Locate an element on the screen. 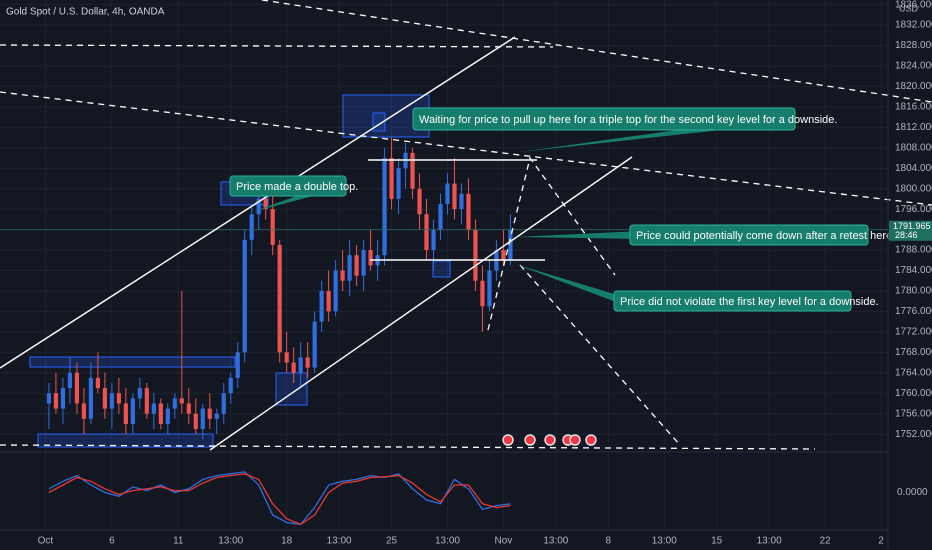 This screenshot has height=550, width=932. x-tick-label: 25 is located at coordinates (392, 541).